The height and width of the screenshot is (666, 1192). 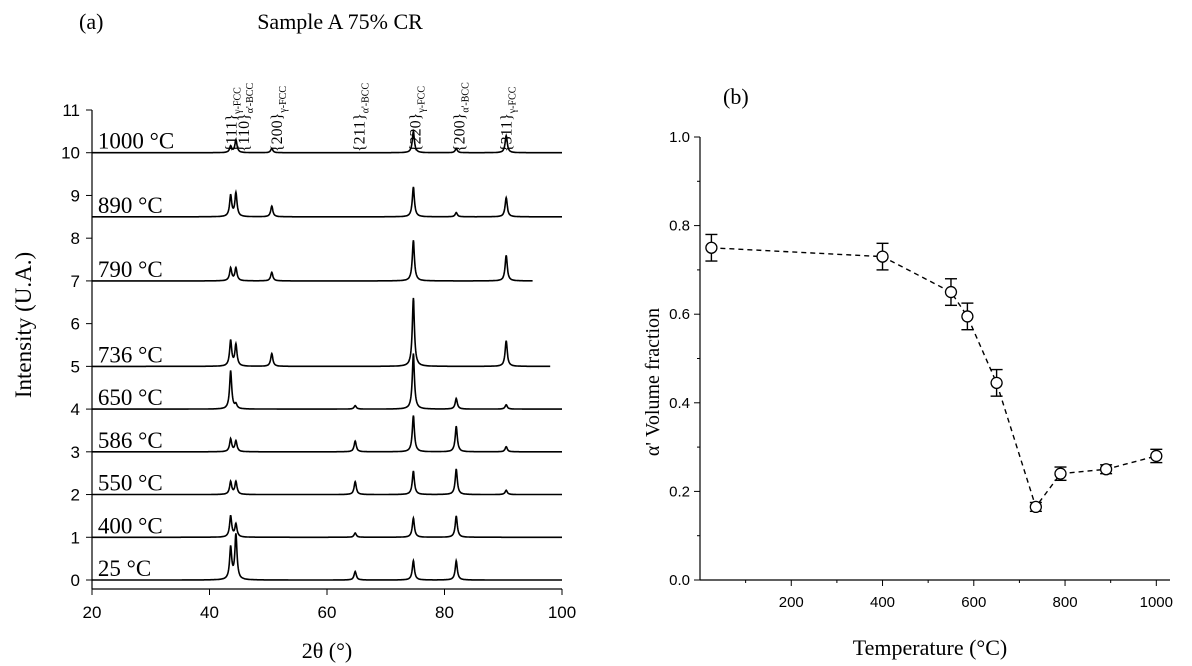 What do you see at coordinates (75, 281) in the screenshot?
I see `panel-a-y-tick-label: 7` at bounding box center [75, 281].